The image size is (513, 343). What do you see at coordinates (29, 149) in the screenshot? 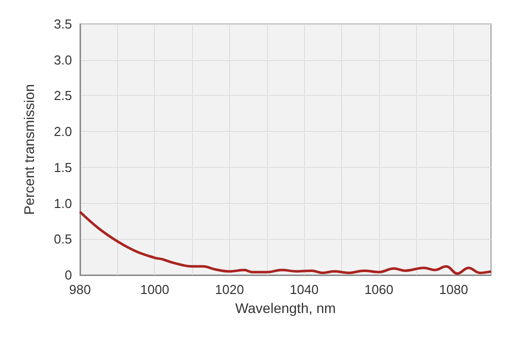
I see `y-axis-title: Percent transmission` at bounding box center [29, 149].